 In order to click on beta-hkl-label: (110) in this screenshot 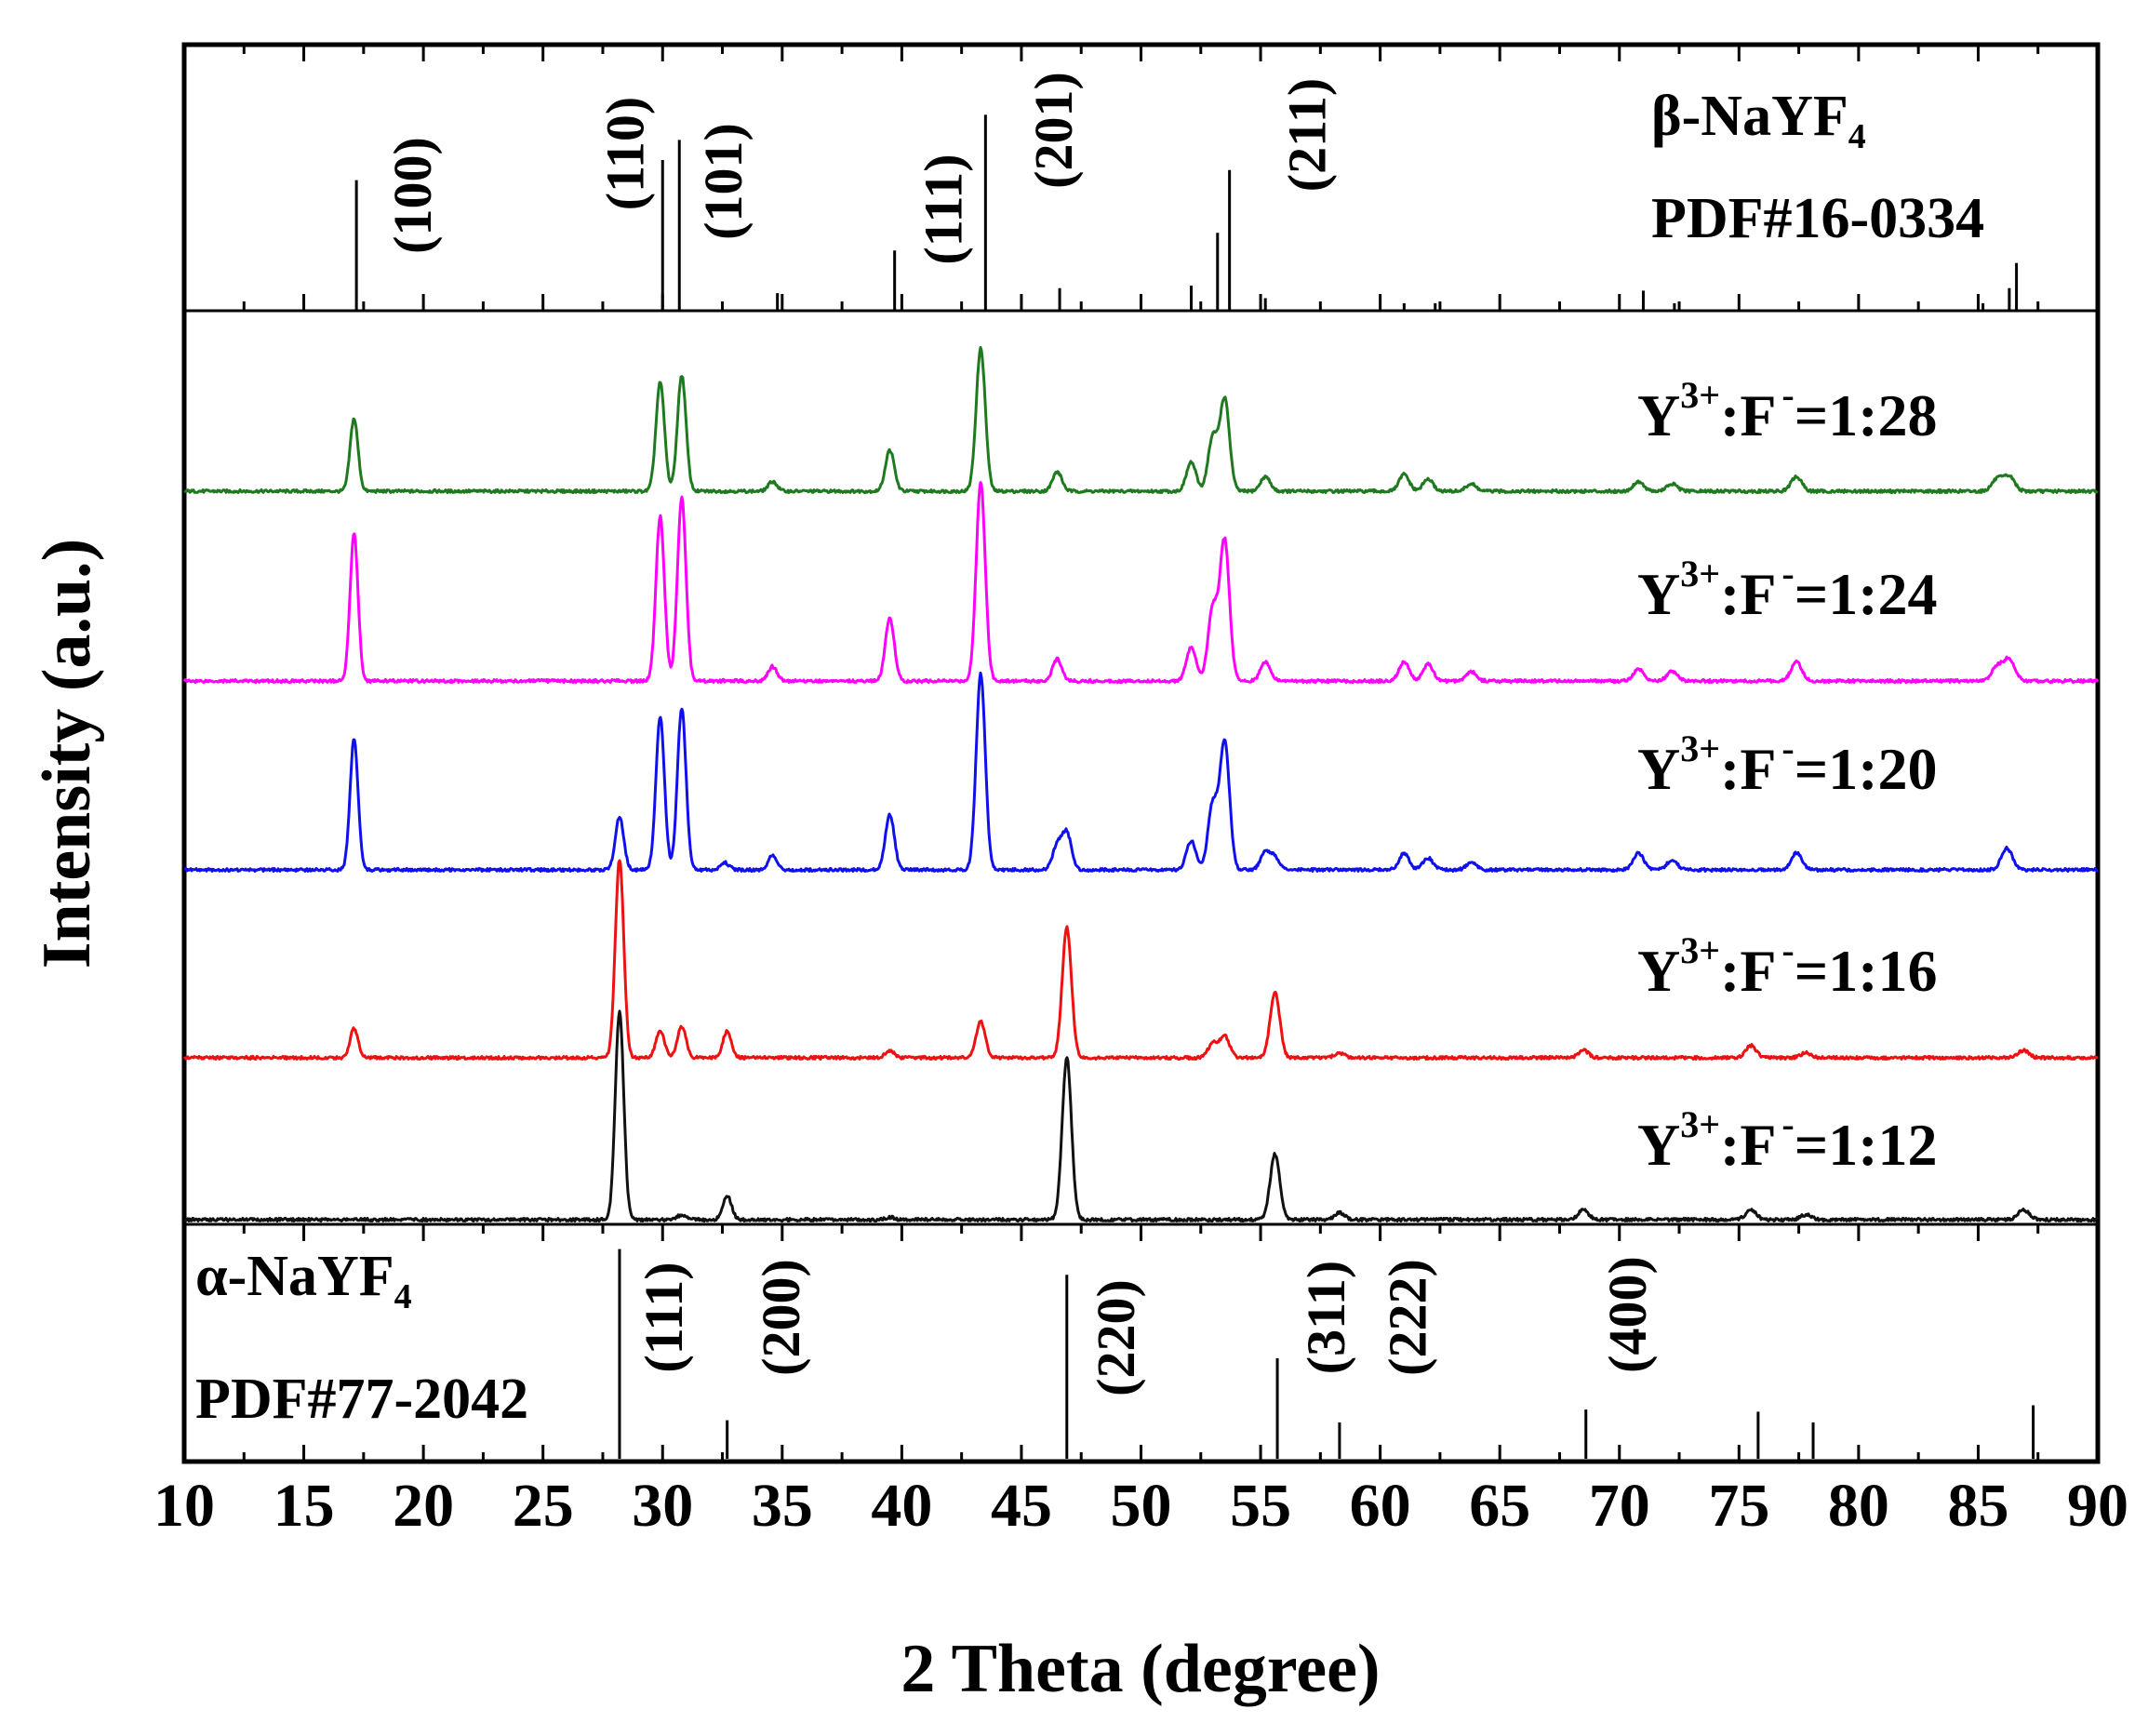, I will do `click(625, 154)`.